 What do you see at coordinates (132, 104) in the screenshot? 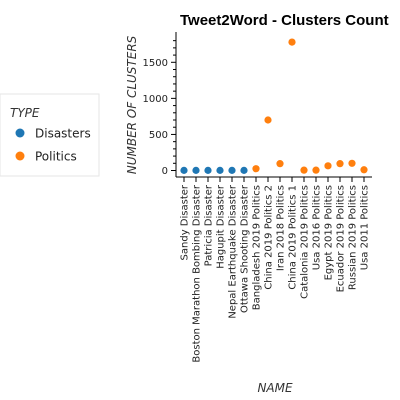
I see `y-axis-title: NUMBER OF CLUSTERS` at bounding box center [132, 104].